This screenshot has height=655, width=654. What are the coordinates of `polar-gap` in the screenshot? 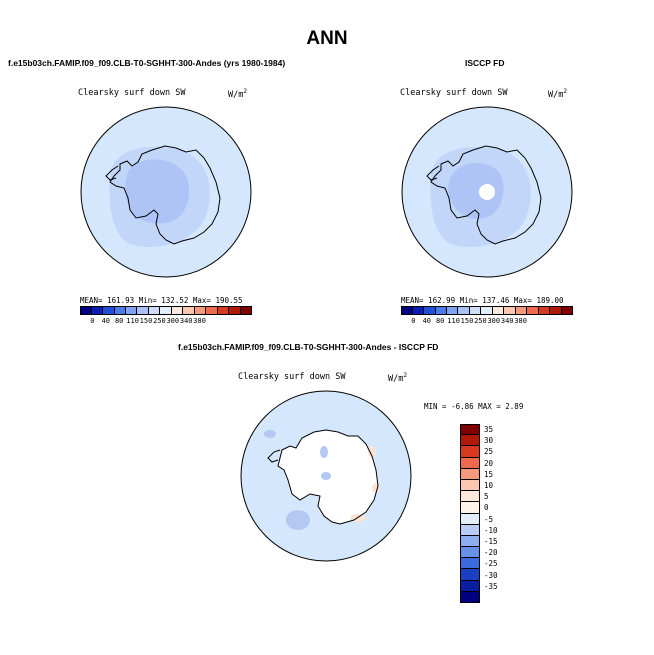 It's located at (487, 192).